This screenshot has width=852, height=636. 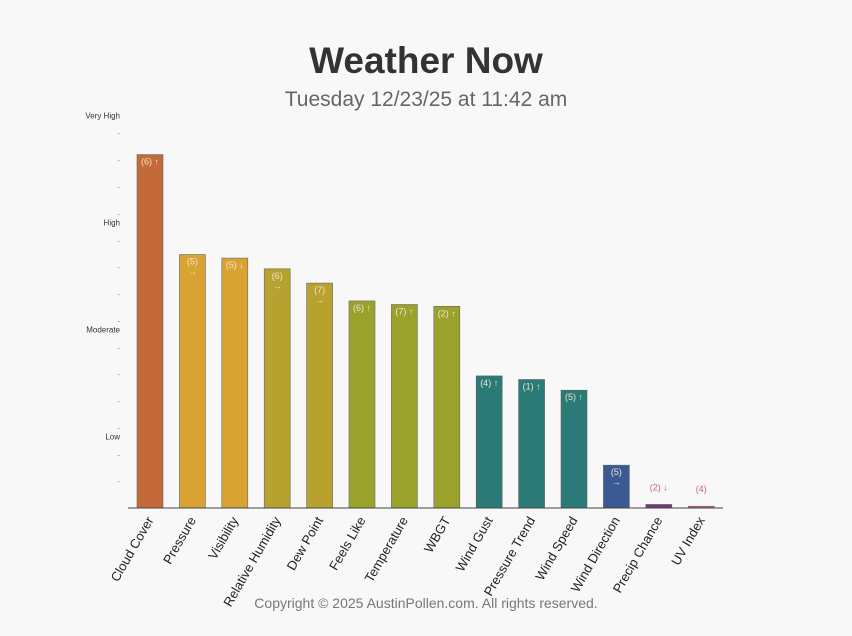 What do you see at coordinates (688, 541) in the screenshot?
I see `x-tick-label: UV Index` at bounding box center [688, 541].